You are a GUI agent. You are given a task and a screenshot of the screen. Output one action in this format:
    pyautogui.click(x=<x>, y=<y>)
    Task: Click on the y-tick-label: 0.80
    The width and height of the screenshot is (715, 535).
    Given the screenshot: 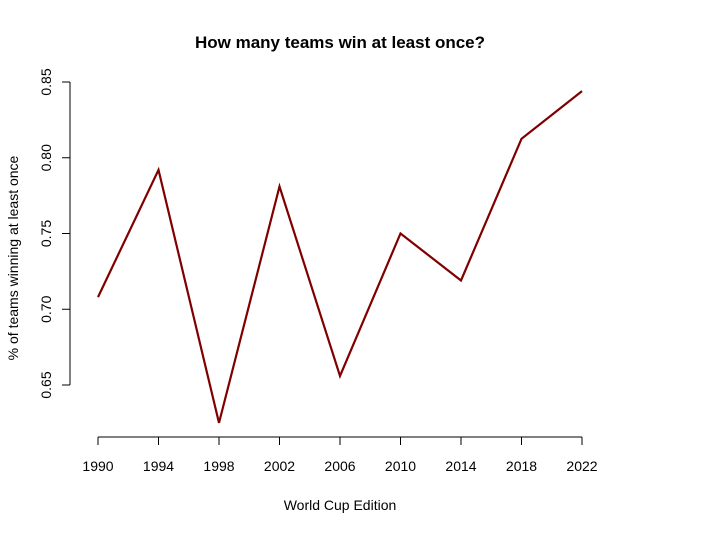 What is the action you would take?
    pyautogui.click(x=46, y=157)
    